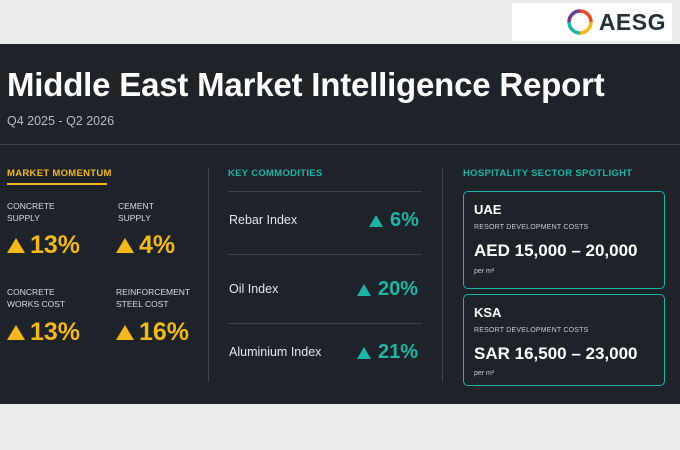  Describe the element at coordinates (31, 212) in the screenshot. I see `mm-label-concrete-supply: CONCRETE SUPPLY` at that location.